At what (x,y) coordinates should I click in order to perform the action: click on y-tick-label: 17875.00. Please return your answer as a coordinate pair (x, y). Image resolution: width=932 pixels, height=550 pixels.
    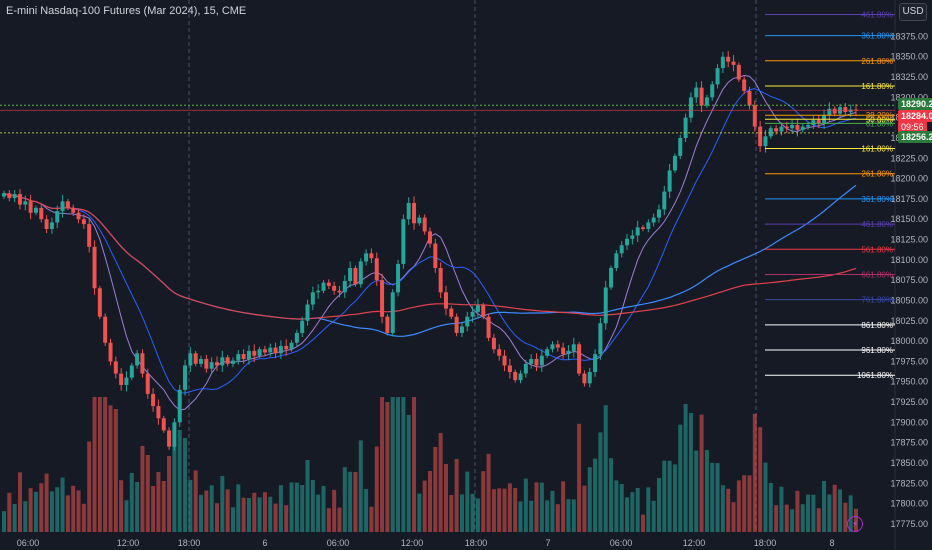
    Looking at the image, I should click on (909, 443).